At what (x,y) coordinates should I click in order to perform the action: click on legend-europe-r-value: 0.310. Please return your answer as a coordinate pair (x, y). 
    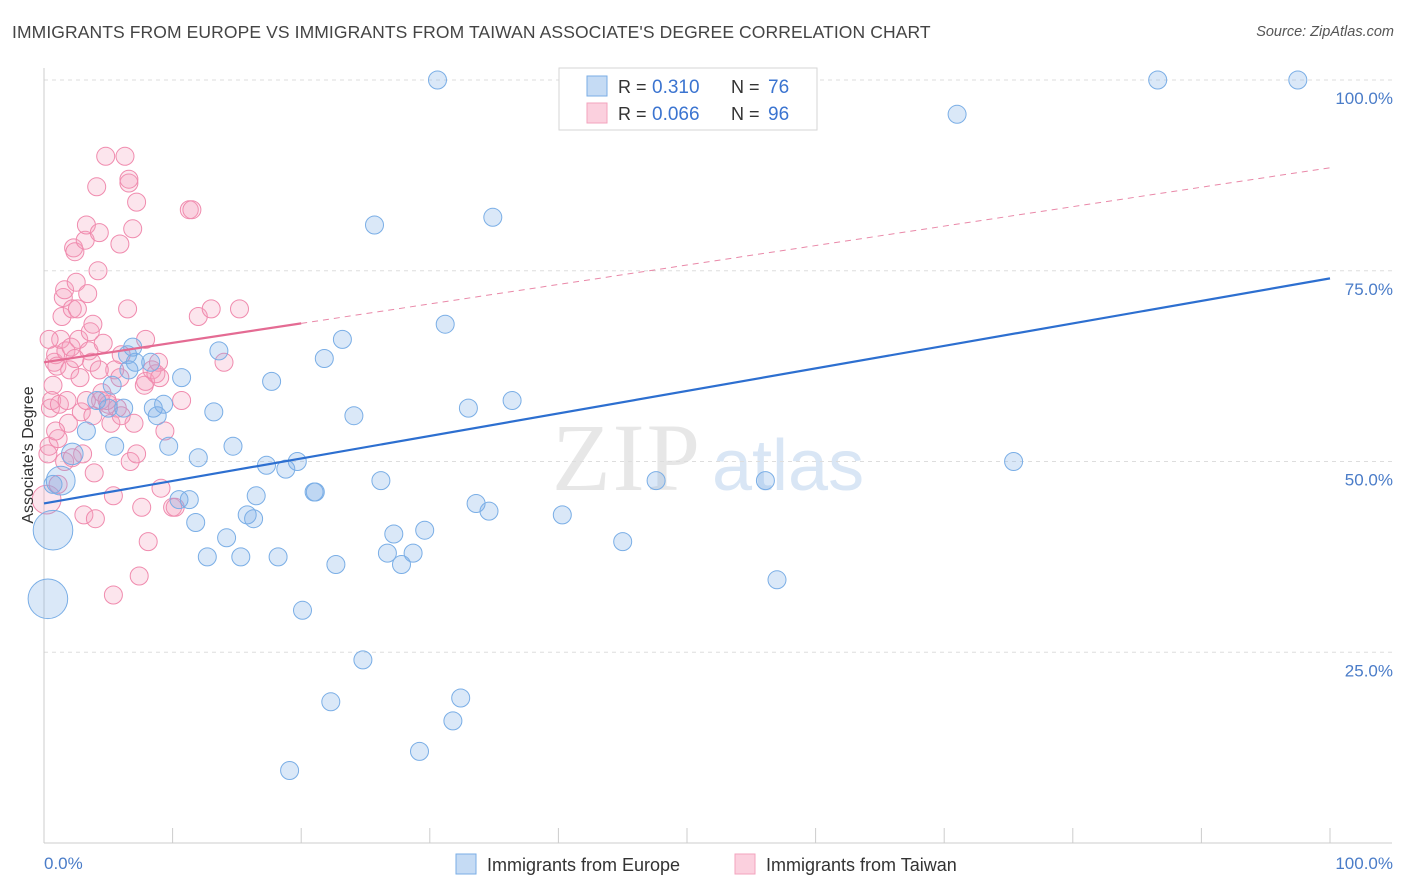
    Looking at the image, I should click on (676, 87).